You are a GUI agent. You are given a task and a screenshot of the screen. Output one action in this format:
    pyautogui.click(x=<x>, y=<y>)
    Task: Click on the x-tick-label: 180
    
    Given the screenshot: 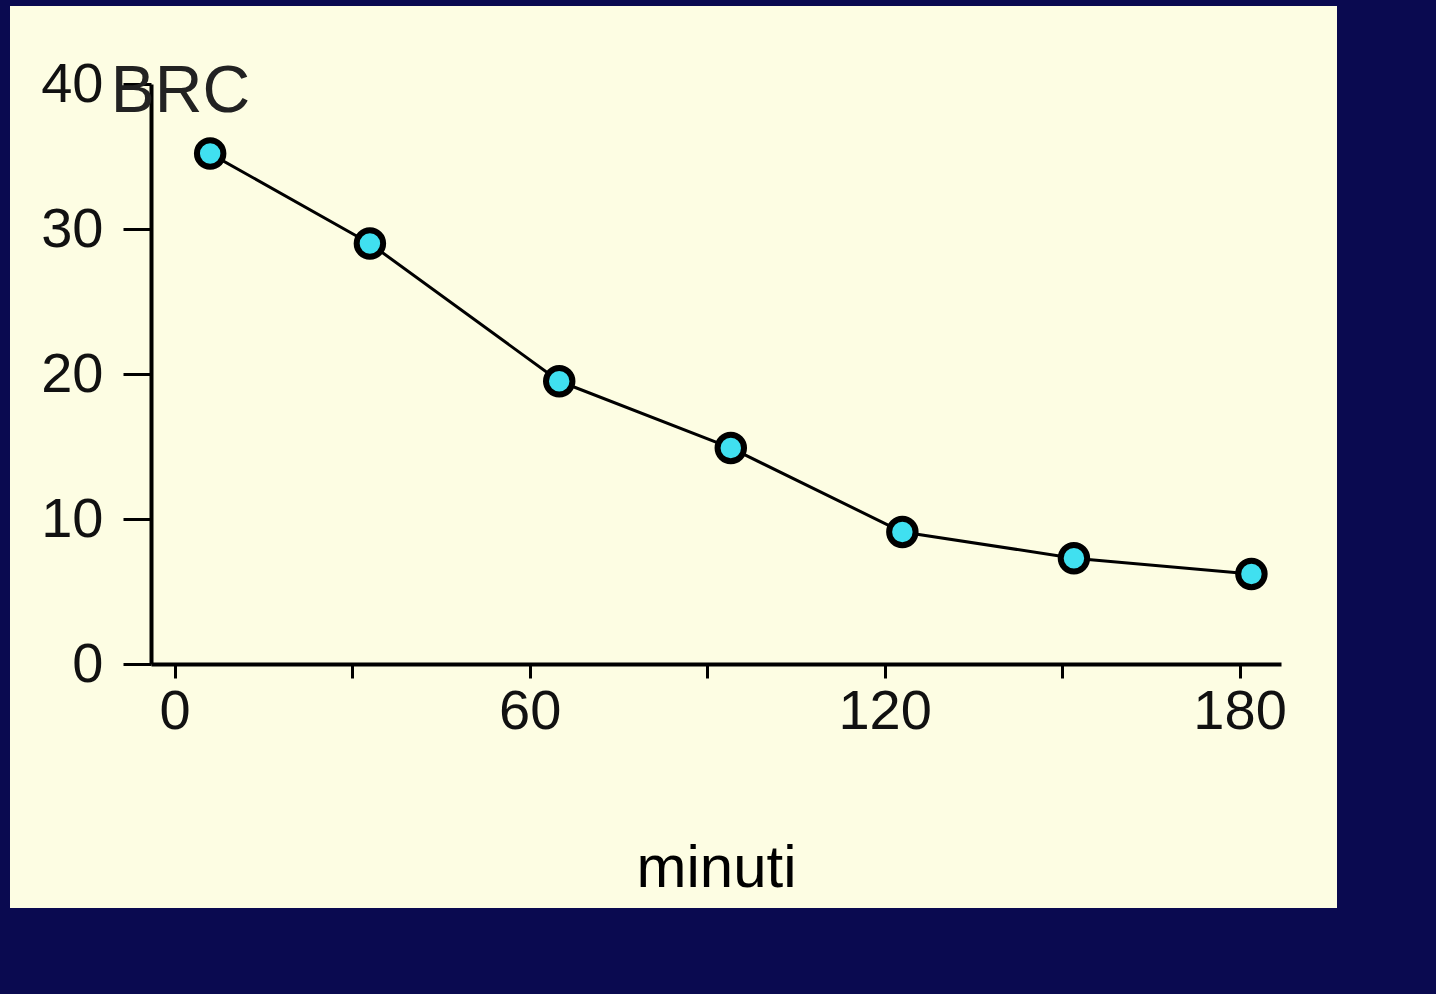 What is the action you would take?
    pyautogui.click(x=1240, y=709)
    